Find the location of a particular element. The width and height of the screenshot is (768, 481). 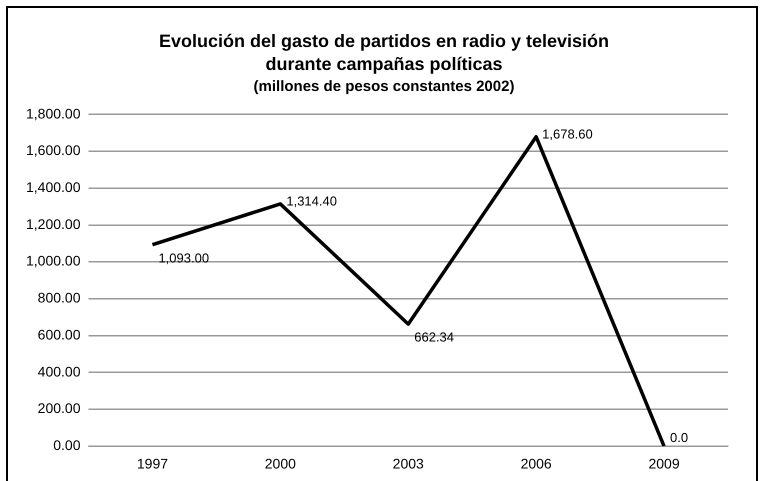

chart-title: Evolución del gasto de partidos en radio y televisión durante campañas políticas is located at coordinates (384, 53).